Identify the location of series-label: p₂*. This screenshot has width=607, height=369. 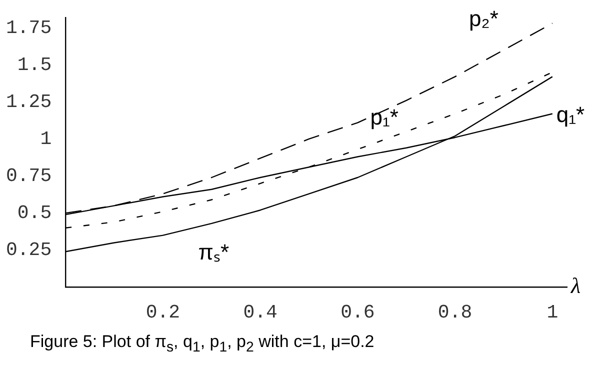
(484, 19).